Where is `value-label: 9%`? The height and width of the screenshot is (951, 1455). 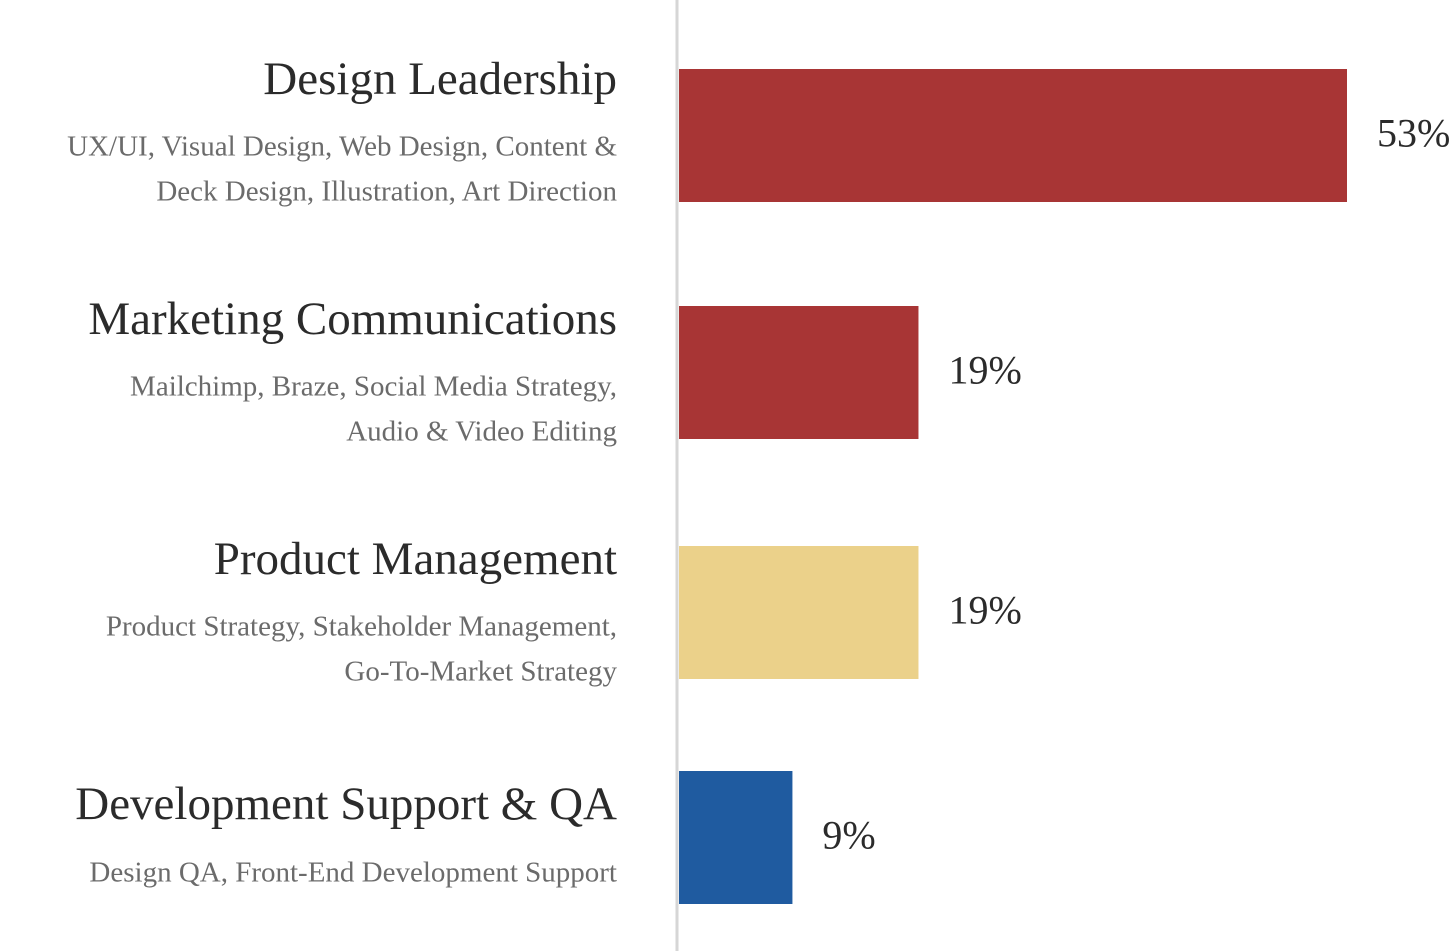 value-label: 9% is located at coordinates (848, 835).